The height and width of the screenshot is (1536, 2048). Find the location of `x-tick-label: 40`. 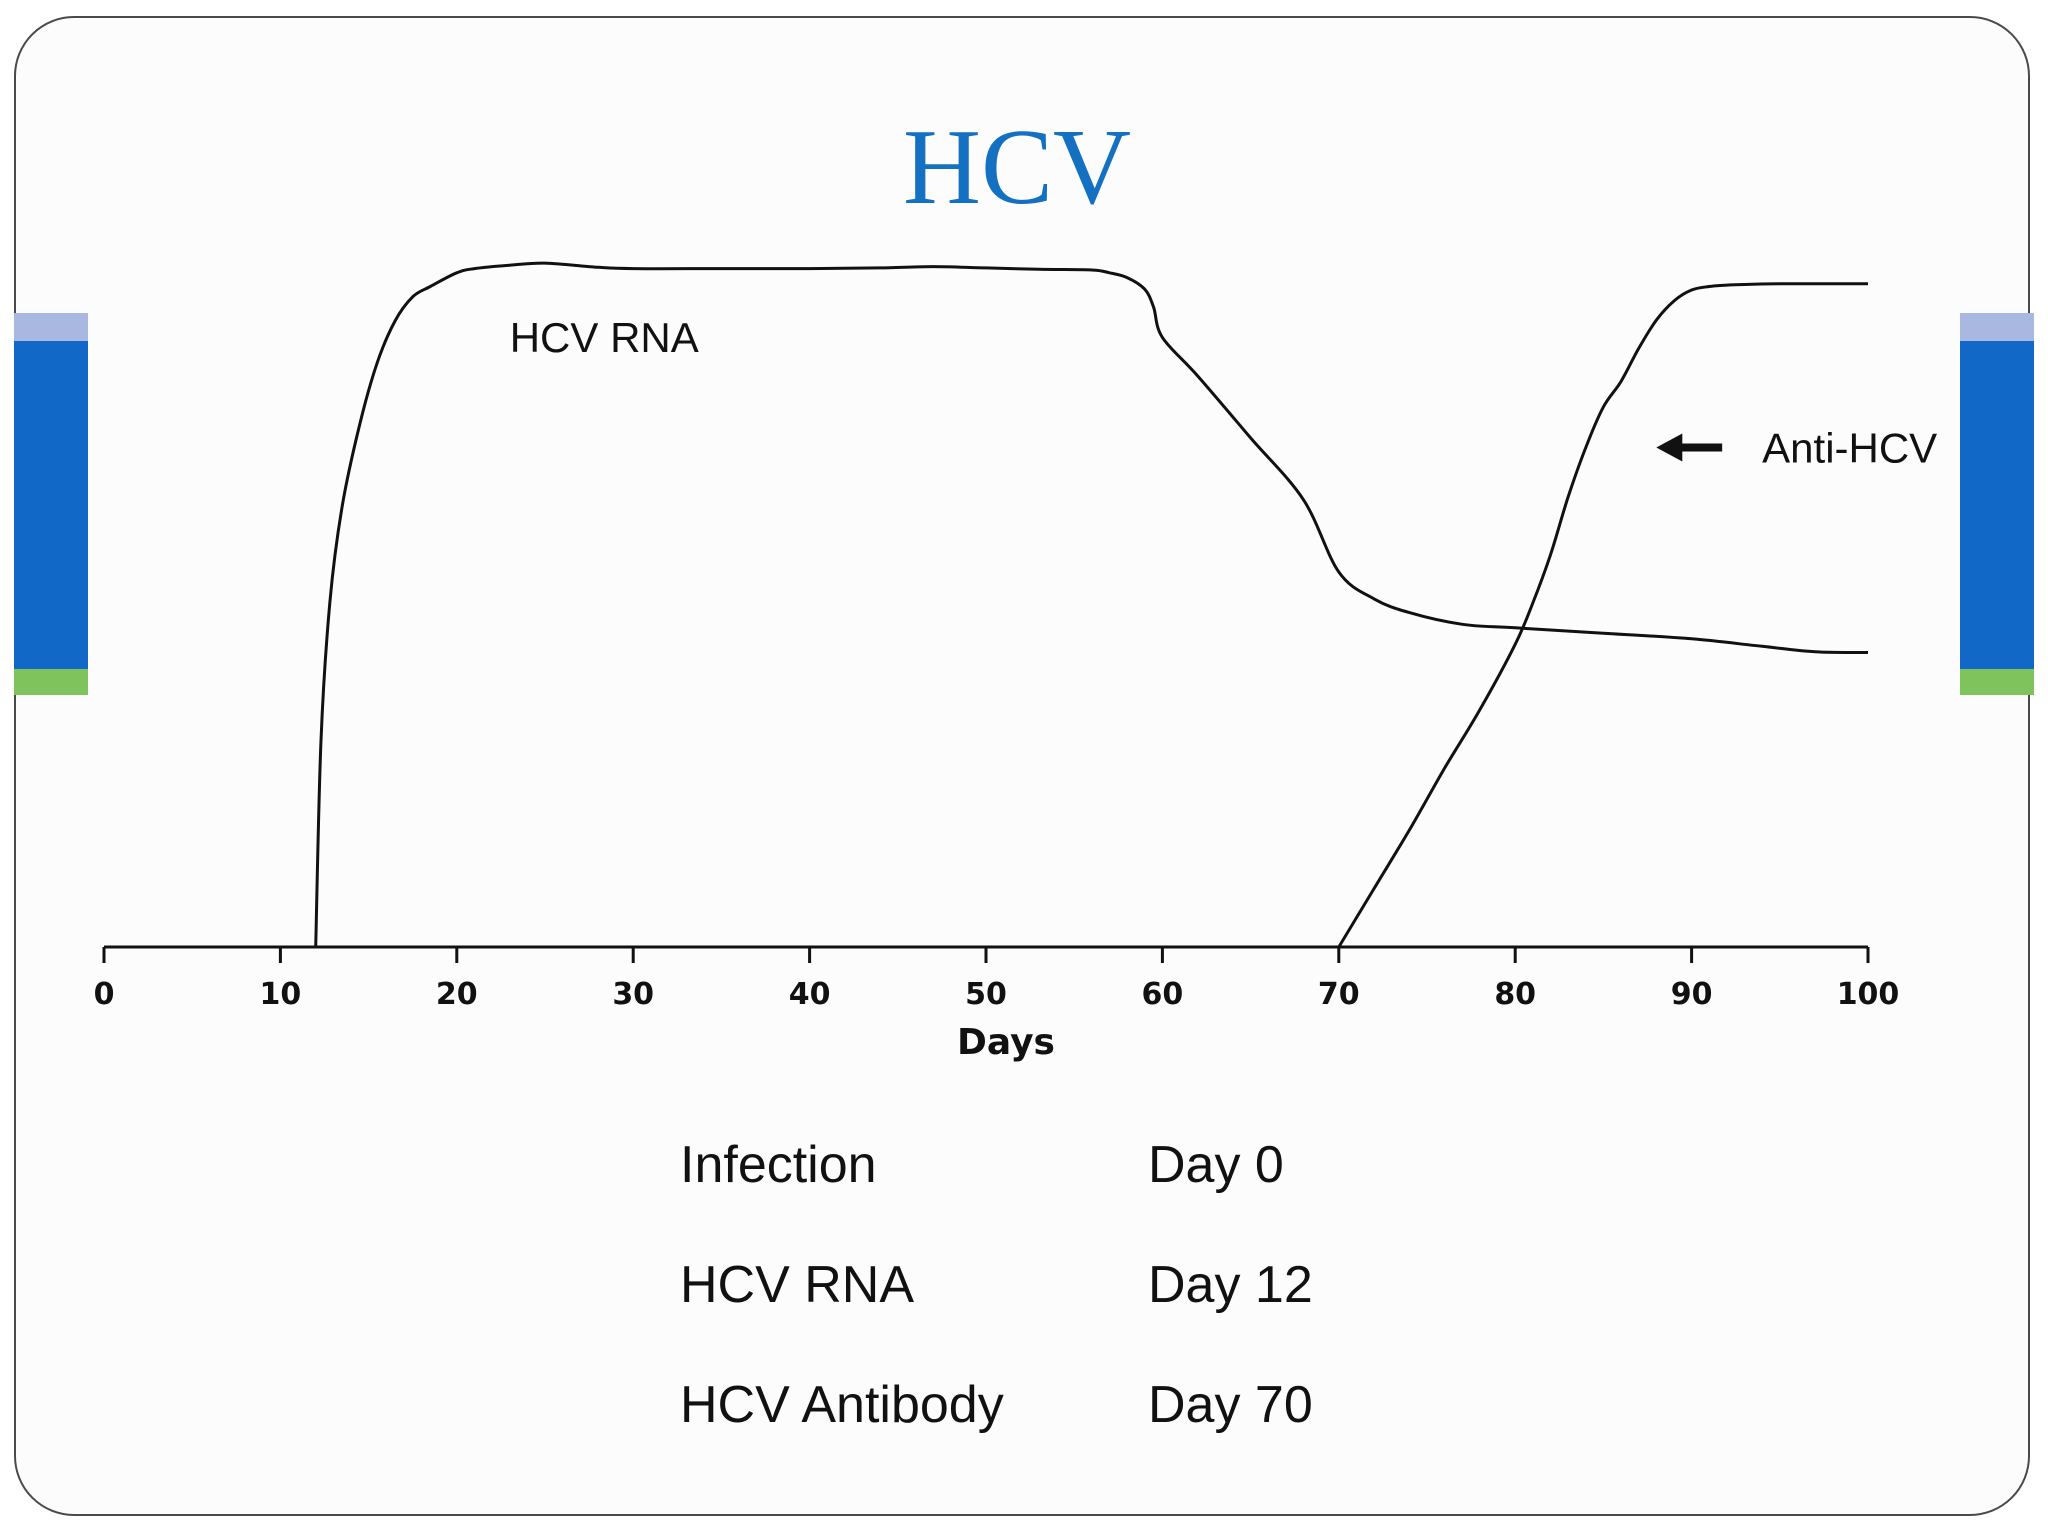

x-tick-label: 40 is located at coordinates (810, 994).